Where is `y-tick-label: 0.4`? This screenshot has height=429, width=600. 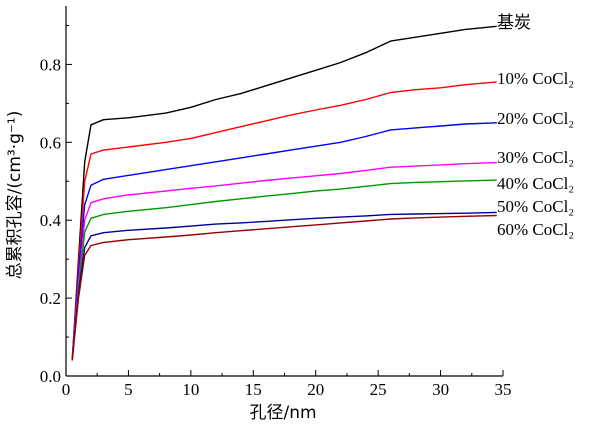 y-tick-label: 0.4 is located at coordinates (51, 220).